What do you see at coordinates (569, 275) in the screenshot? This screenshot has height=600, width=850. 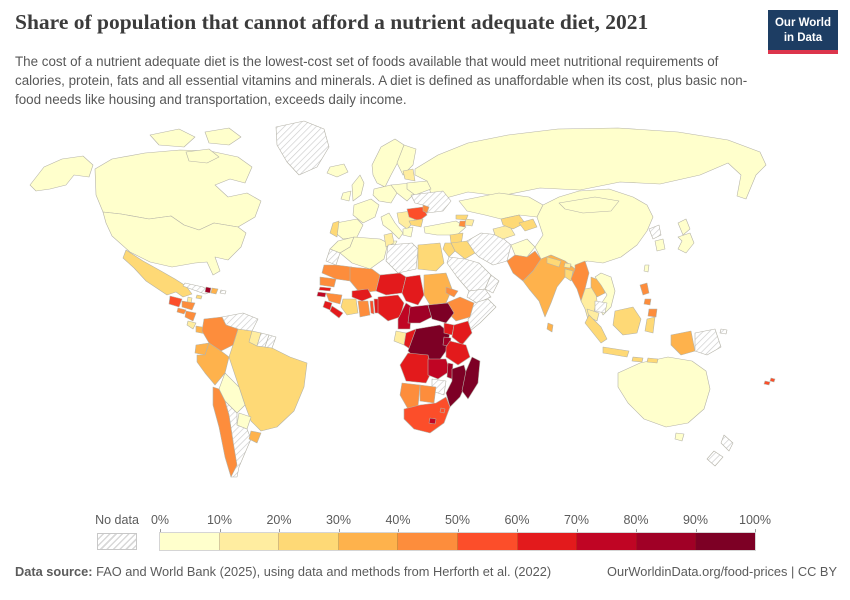 I see `country-bangladesh` at bounding box center [569, 275].